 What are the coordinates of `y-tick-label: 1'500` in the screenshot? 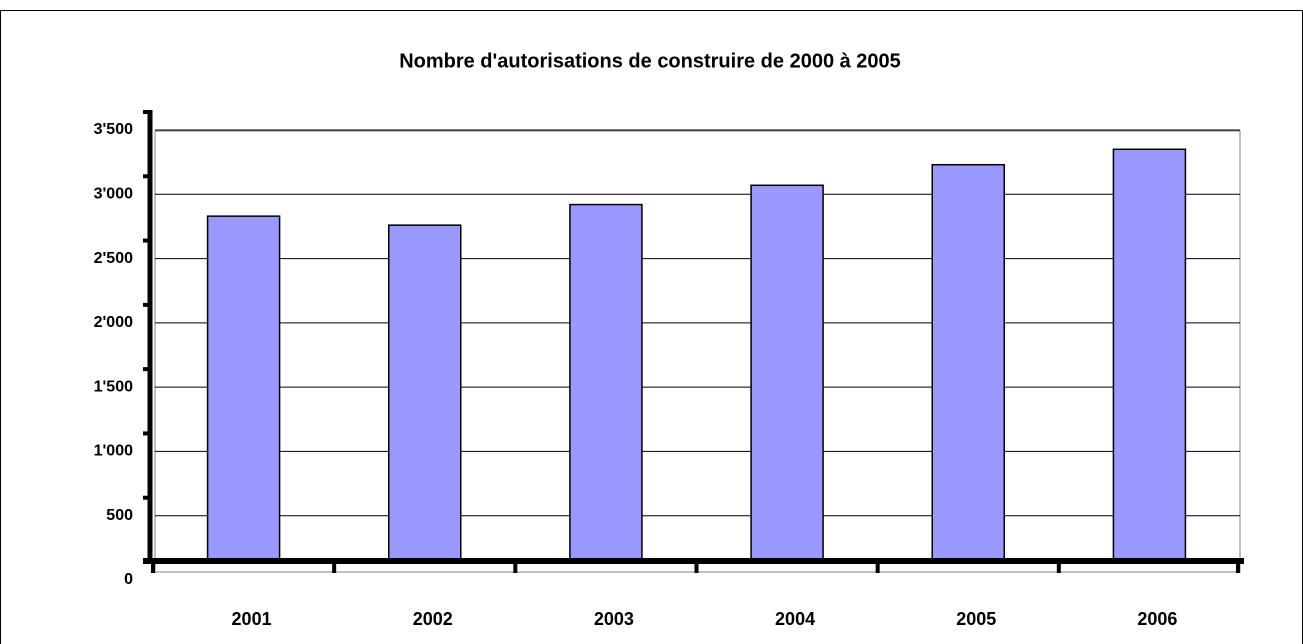 It's located at (114, 386).